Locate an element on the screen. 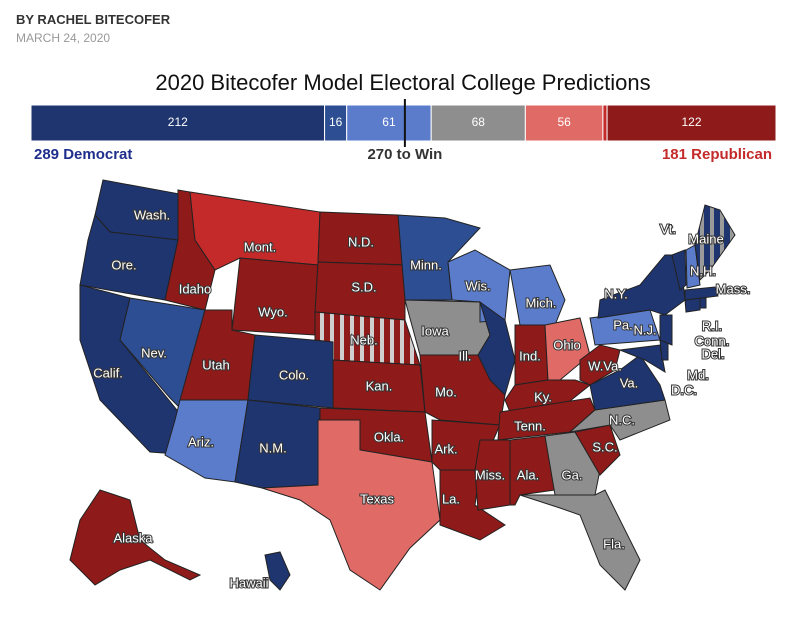 The width and height of the screenshot is (799, 633). state-label: Ill. is located at coordinates (465, 355).